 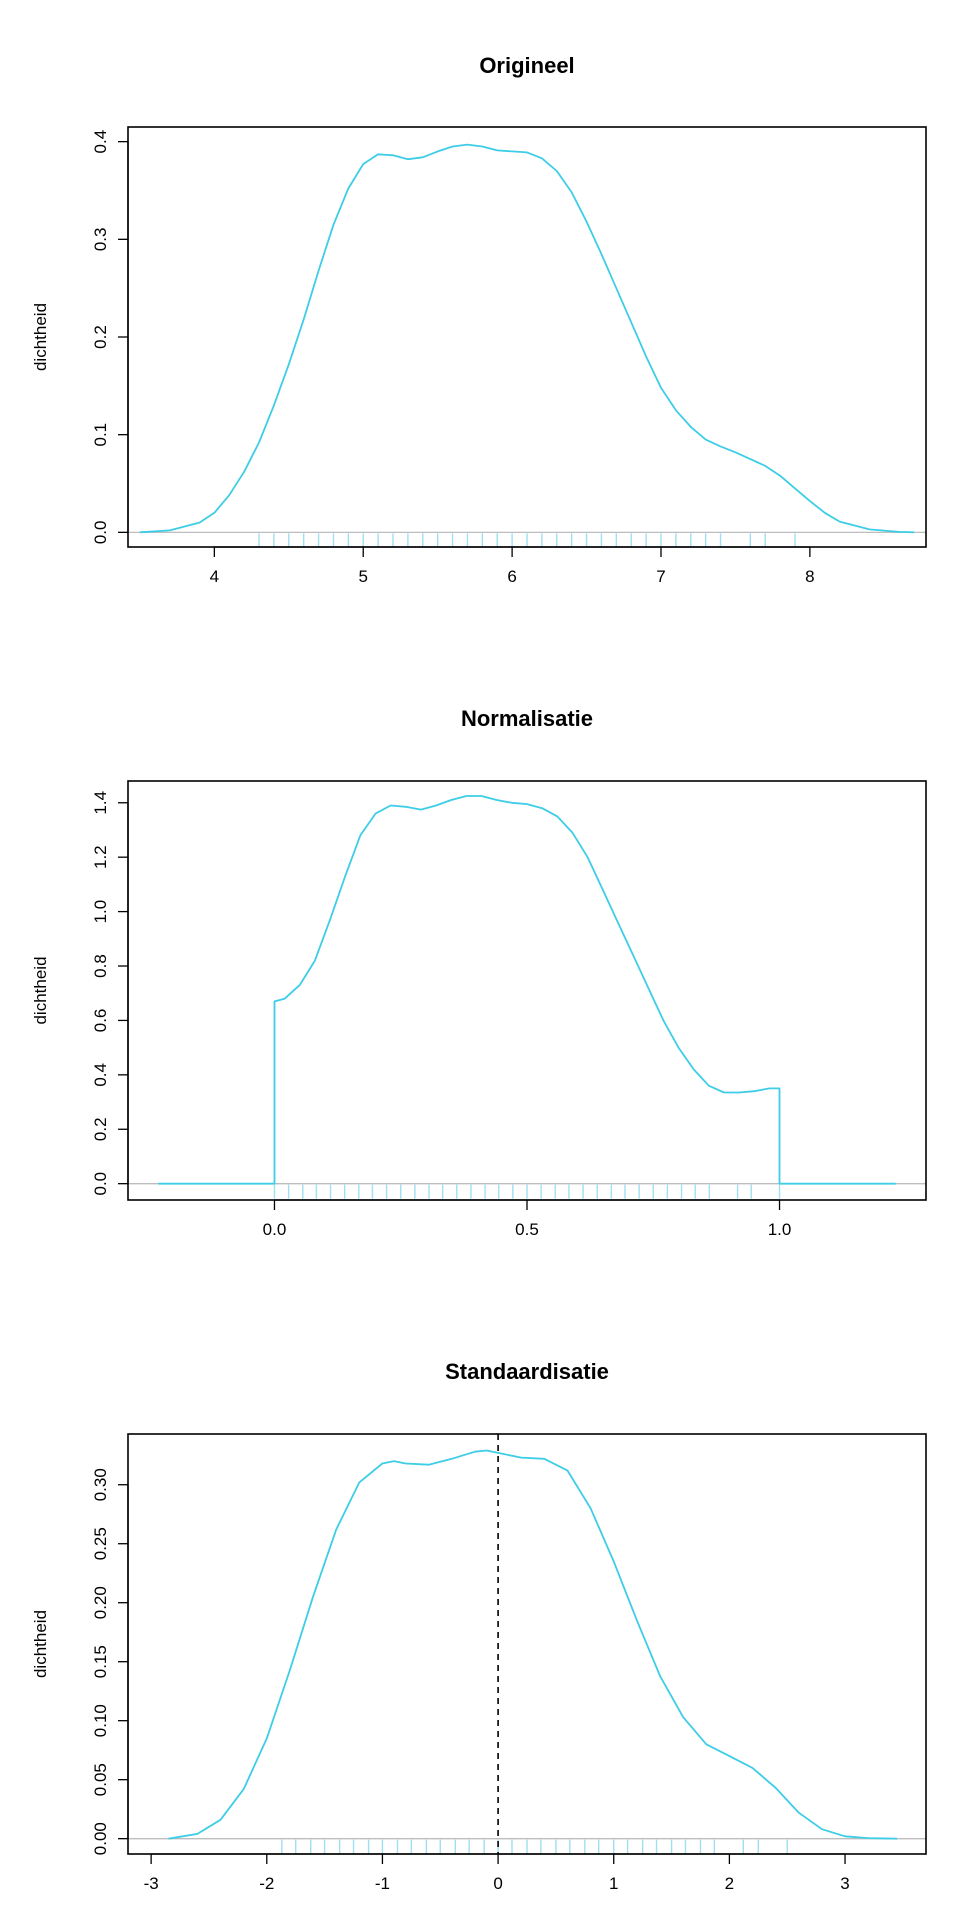 I want to click on x-tick-label-5: 1, so click(x=613, y=1883).